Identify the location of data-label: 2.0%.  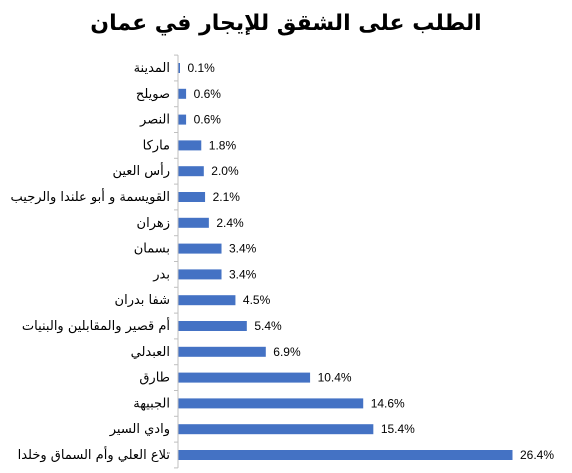
(225, 171).